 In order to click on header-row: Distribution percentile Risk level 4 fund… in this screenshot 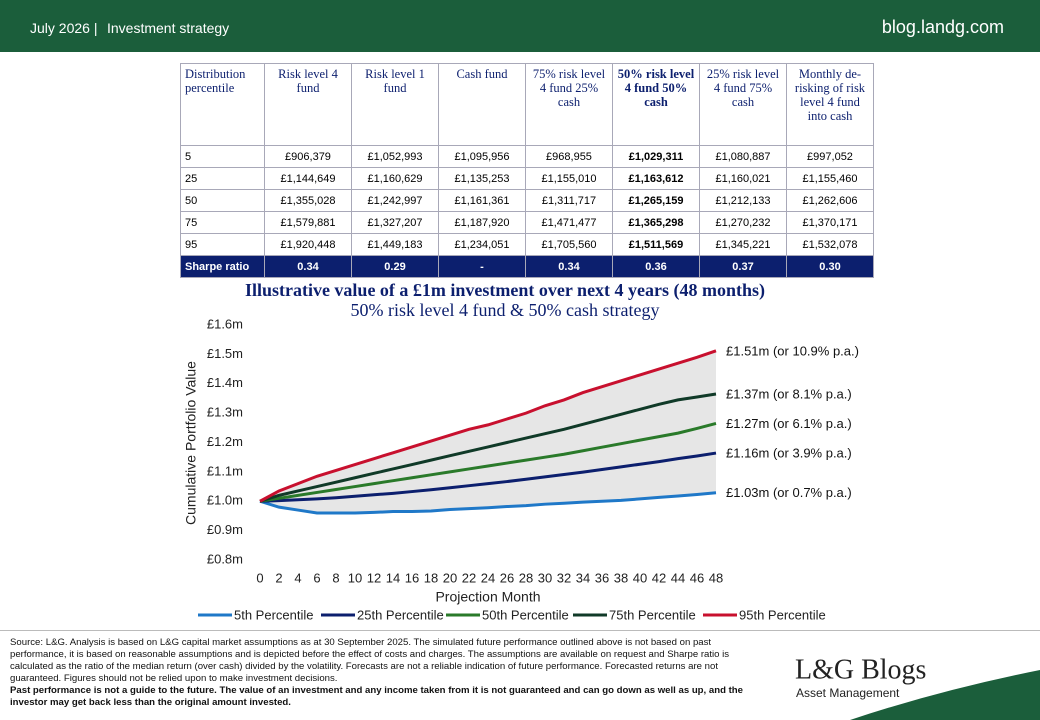, I will do `click(527, 104)`.